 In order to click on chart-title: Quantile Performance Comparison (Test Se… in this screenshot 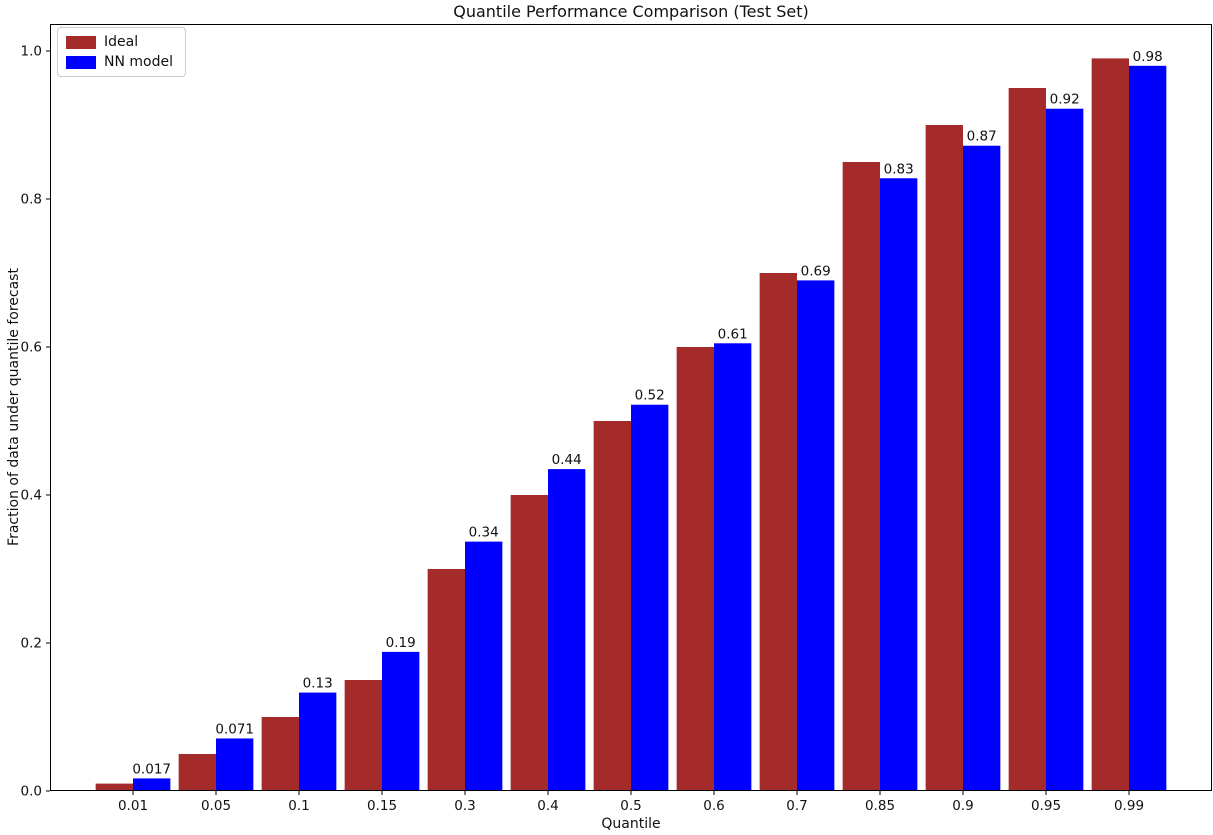, I will do `click(631, 11)`.